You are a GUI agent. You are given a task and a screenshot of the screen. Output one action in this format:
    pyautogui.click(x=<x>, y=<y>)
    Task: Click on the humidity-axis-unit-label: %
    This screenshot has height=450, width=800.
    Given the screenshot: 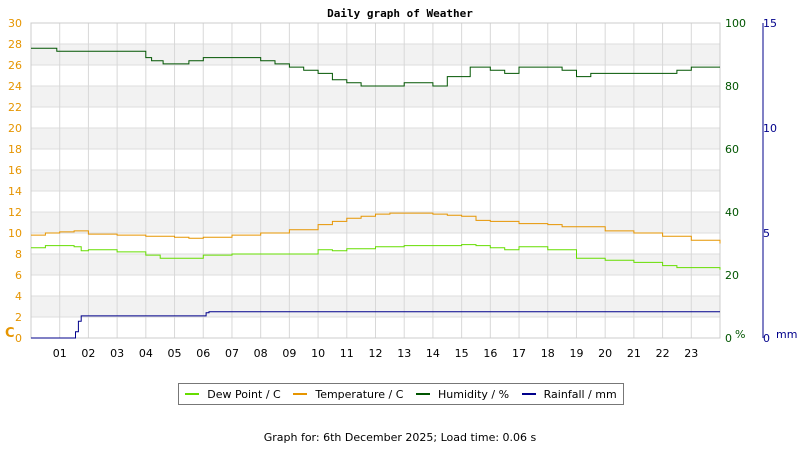 What is the action you would take?
    pyautogui.click(x=740, y=334)
    